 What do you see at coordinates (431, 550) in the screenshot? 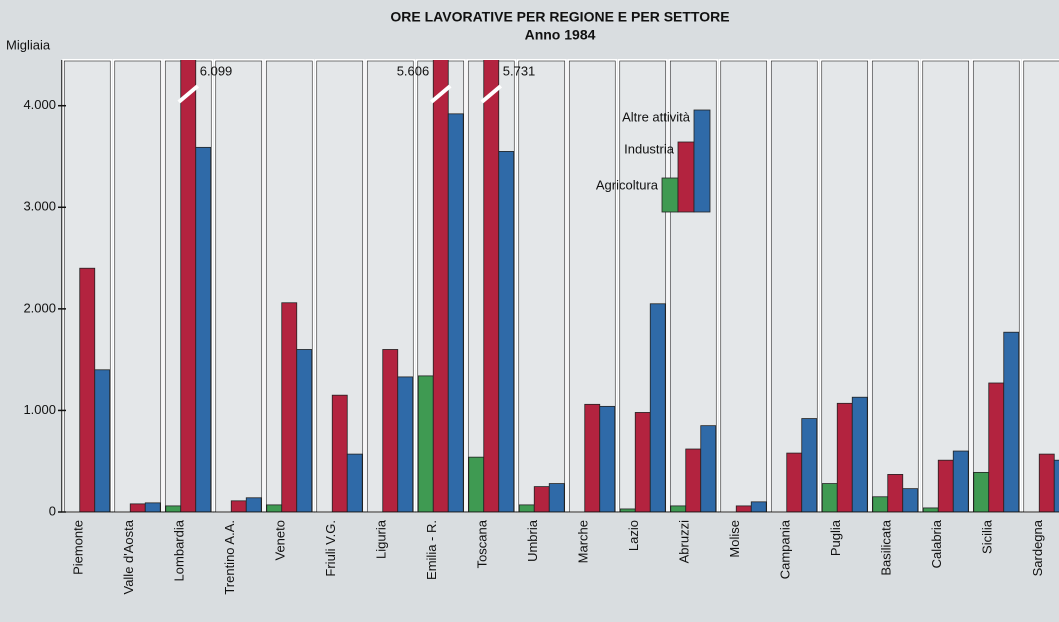
I see `x-tick-label: Emilia - R.` at bounding box center [431, 550].